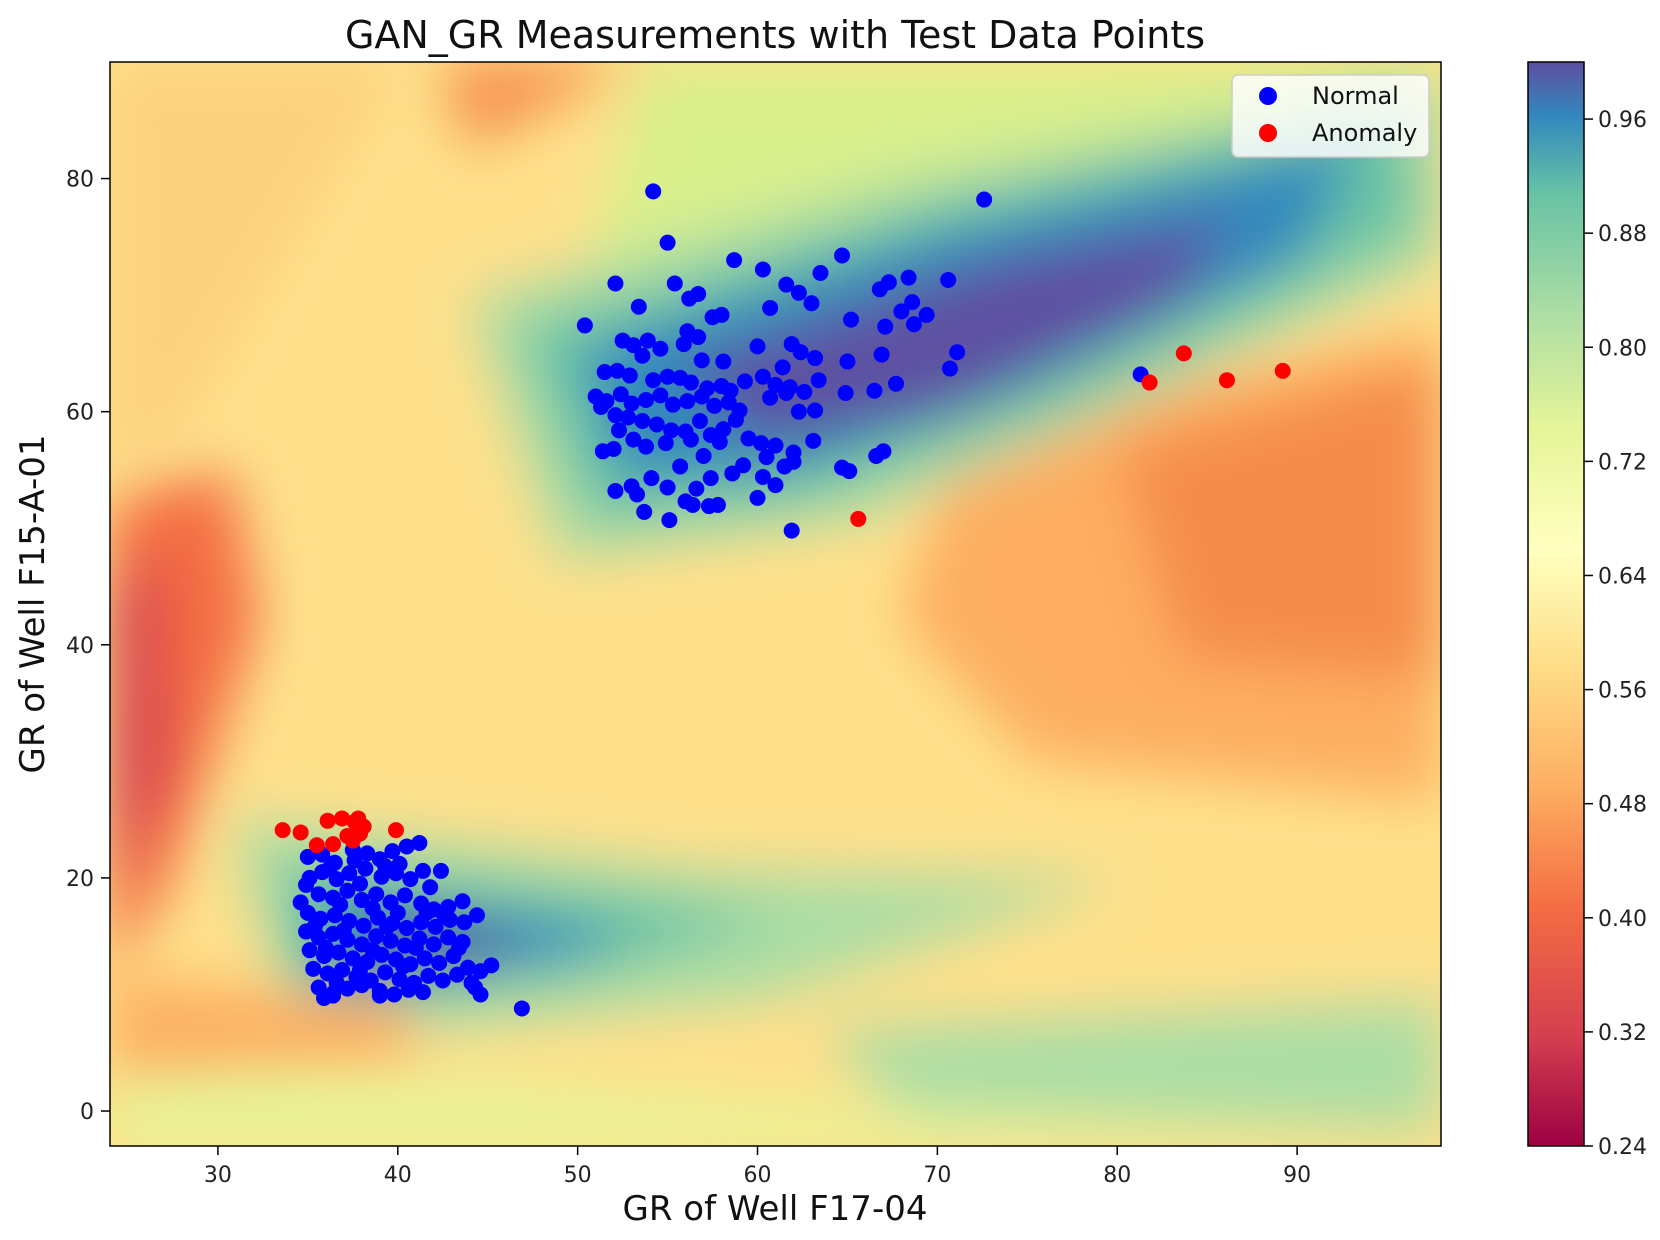  Describe the element at coordinates (218, 1175) in the screenshot. I see `x-tick-label: 30` at that location.